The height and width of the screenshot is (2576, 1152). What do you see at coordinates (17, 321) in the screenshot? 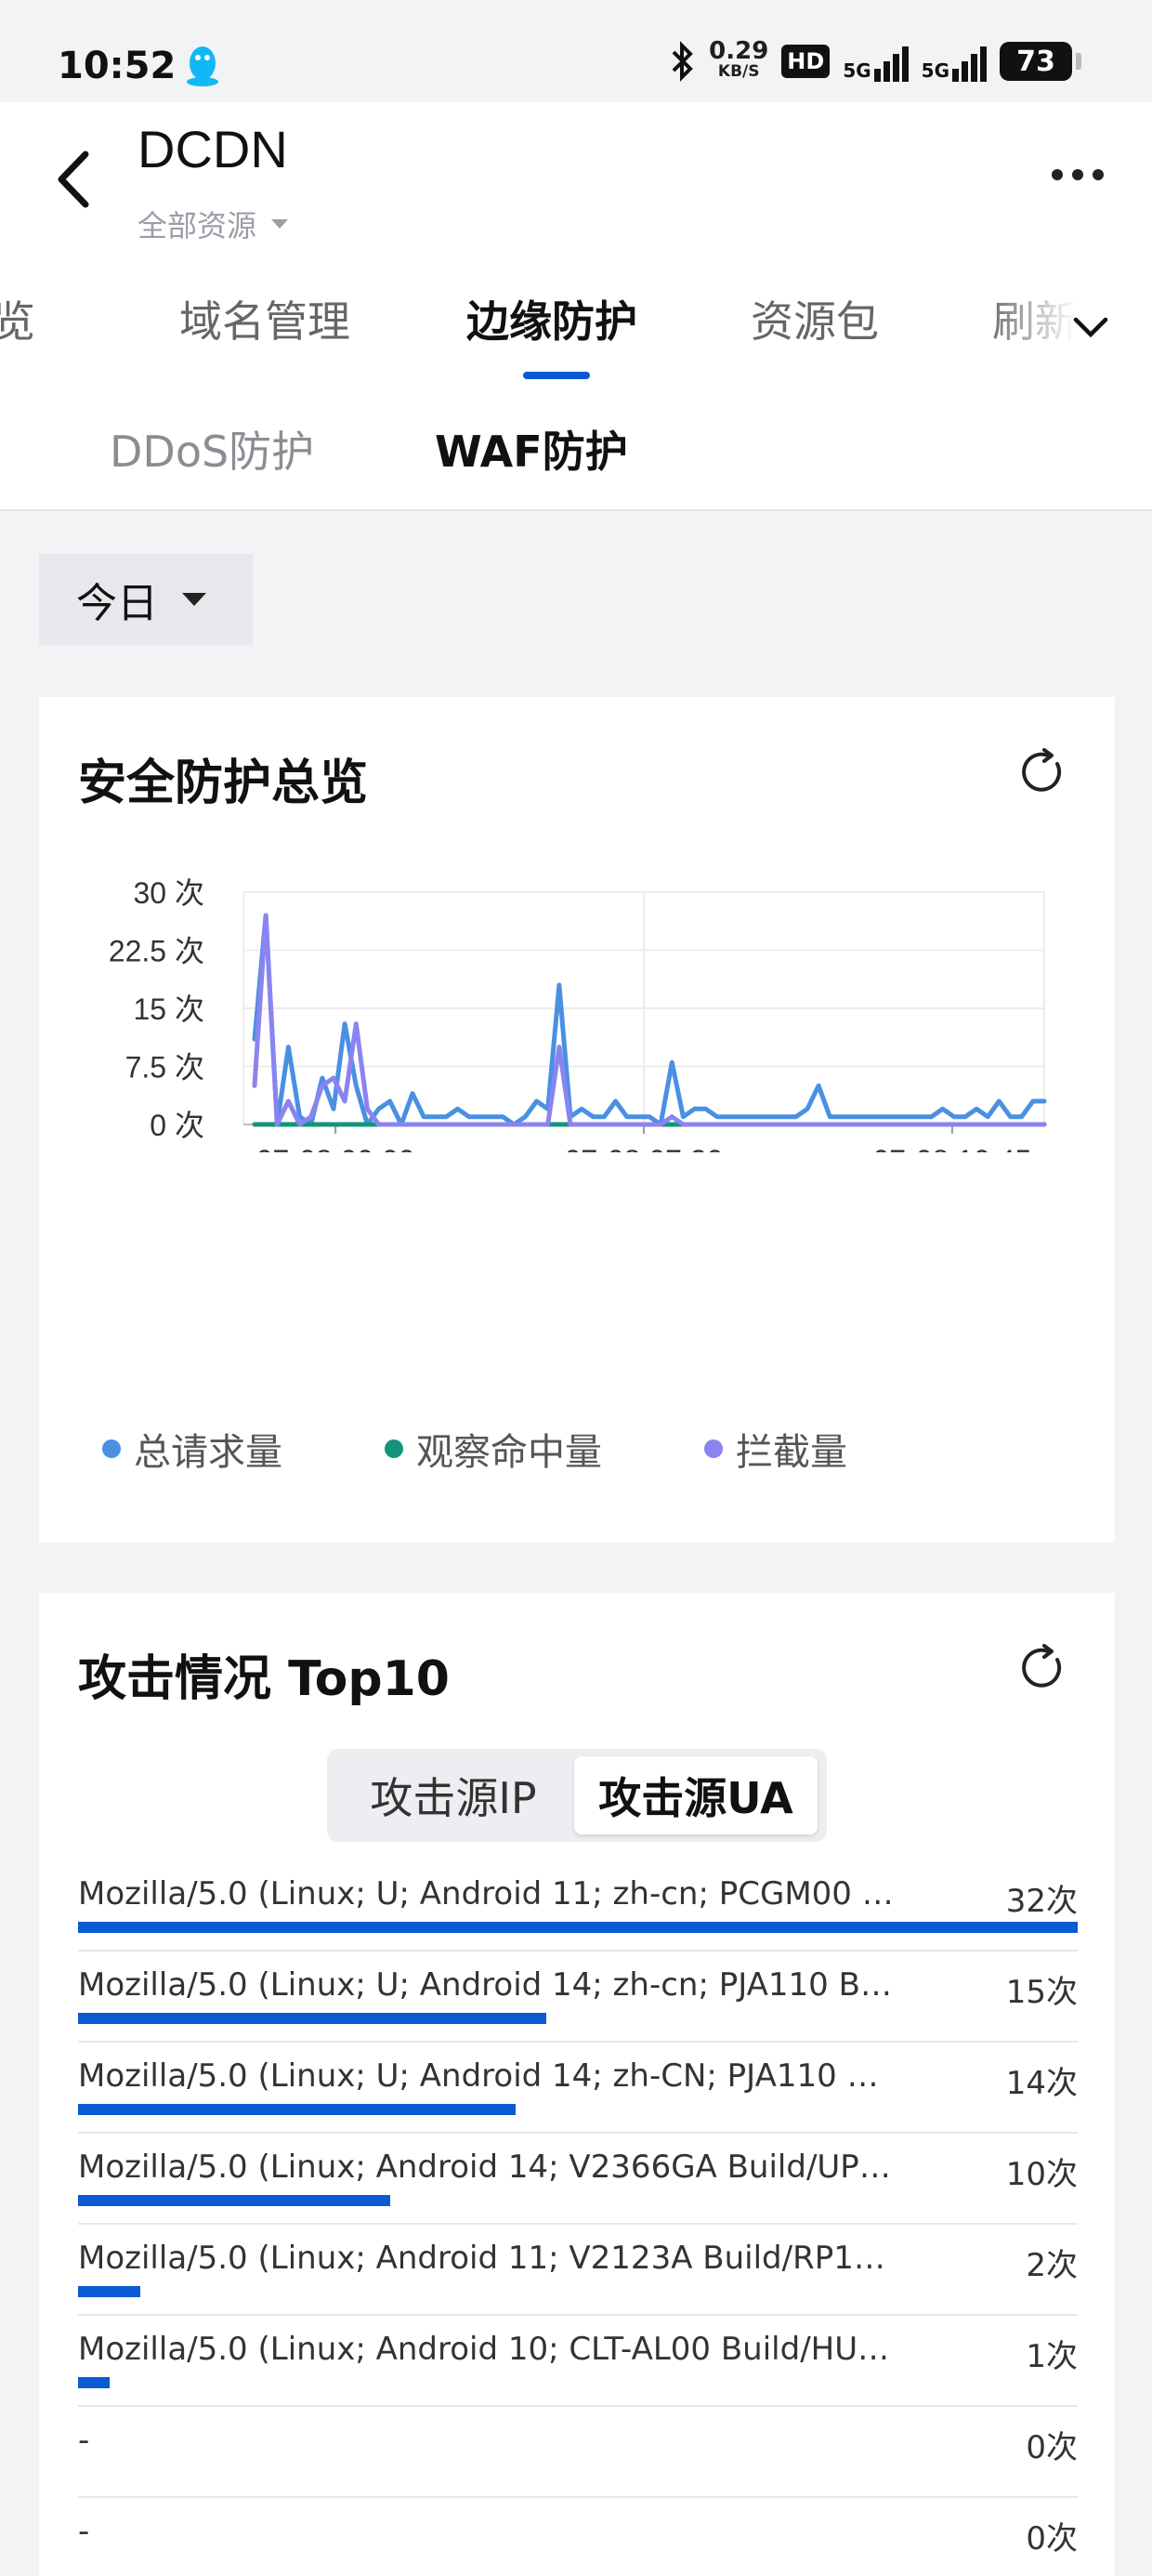
I see `tab-overview: 览` at bounding box center [17, 321].